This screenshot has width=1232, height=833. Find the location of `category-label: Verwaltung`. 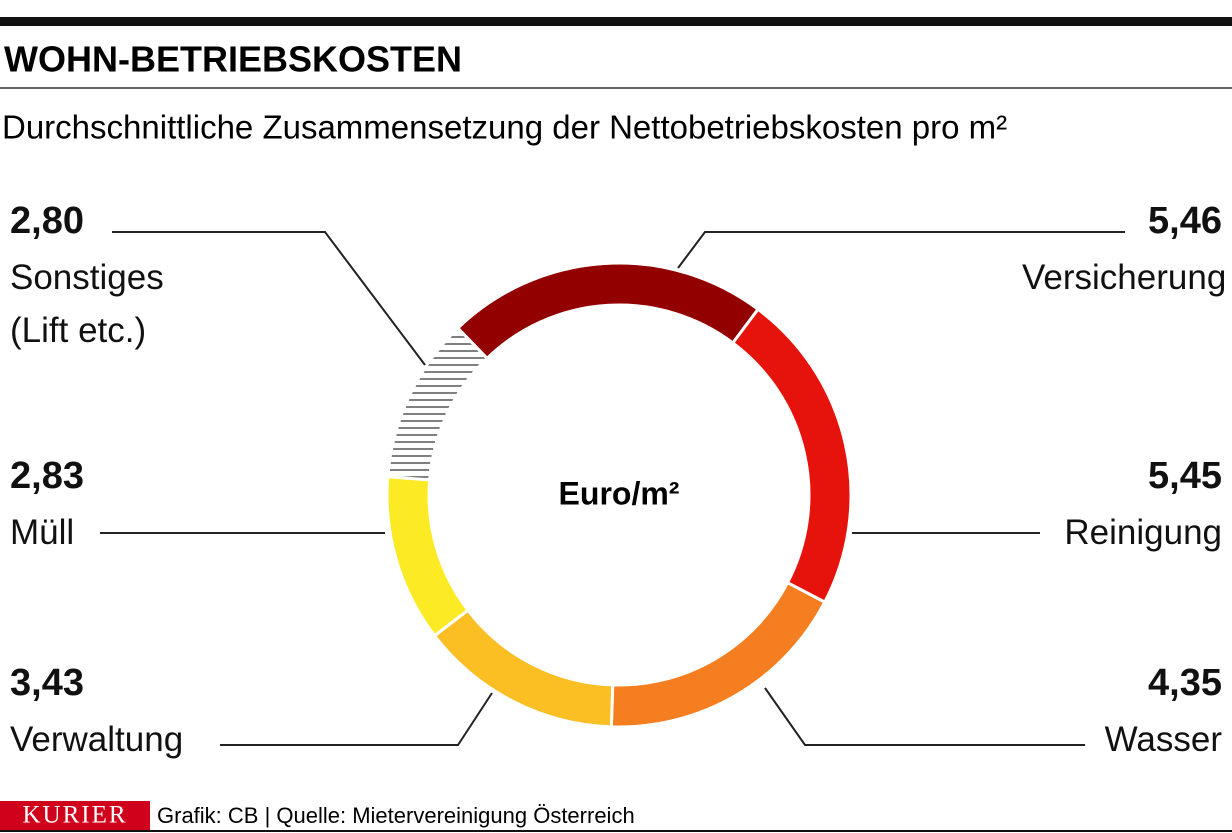

category-label: Verwaltung is located at coordinates (97, 739).